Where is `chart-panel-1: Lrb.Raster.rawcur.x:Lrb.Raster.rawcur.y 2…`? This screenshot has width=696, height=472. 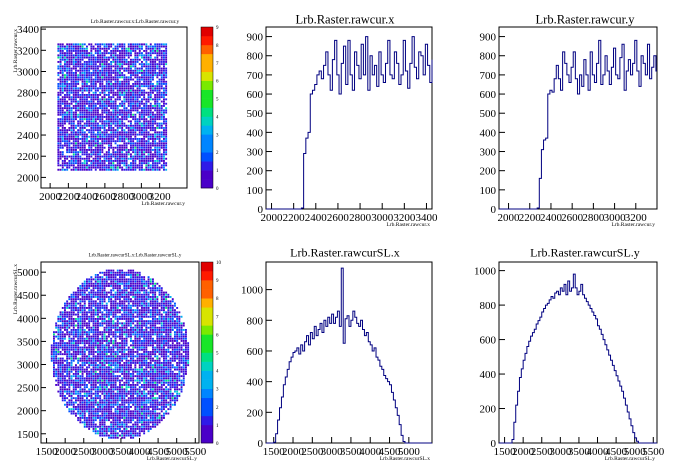
chart-panel-1: Lrb.Raster.rawcur.x:Lrb.Raster.rawcur.y 2… is located at coordinates (116, 109).